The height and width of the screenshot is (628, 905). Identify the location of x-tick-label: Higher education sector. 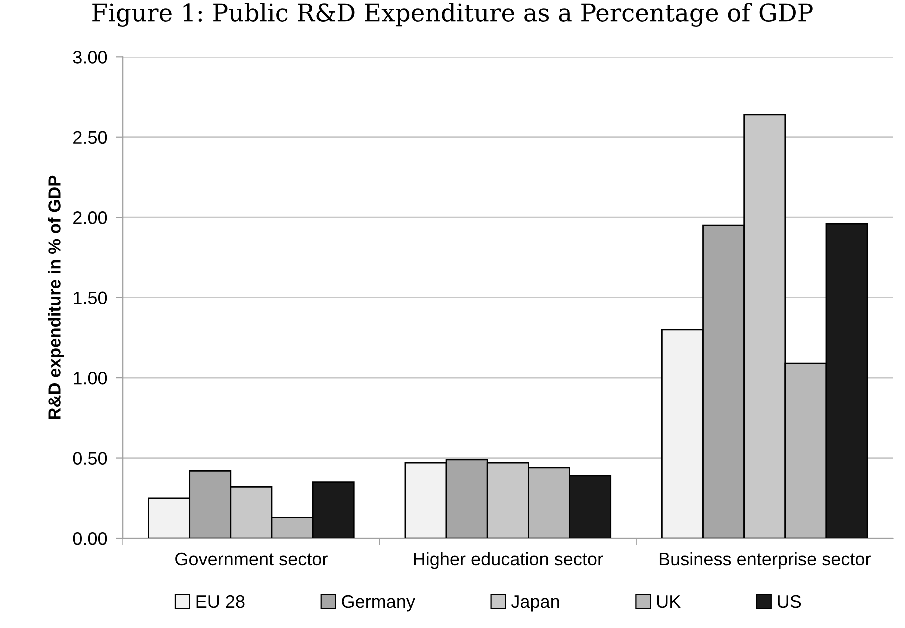
(509, 561).